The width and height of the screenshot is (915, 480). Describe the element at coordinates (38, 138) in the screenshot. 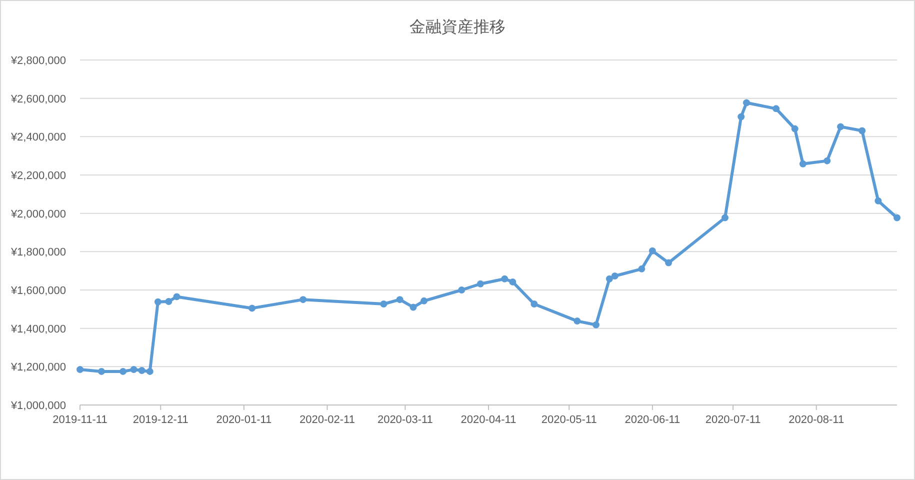

I see `y-tick-label: ¥2,400,000` at that location.